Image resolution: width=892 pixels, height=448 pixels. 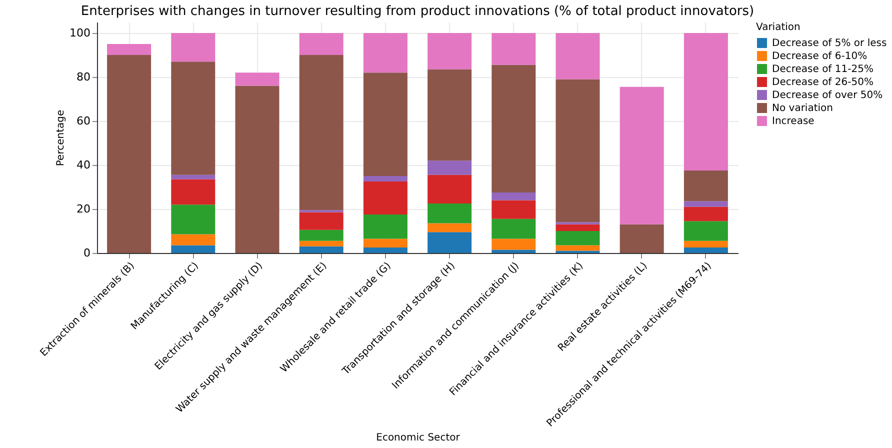 What do you see at coordinates (83, 209) in the screenshot?
I see `y-tick-label: 20` at bounding box center [83, 209].